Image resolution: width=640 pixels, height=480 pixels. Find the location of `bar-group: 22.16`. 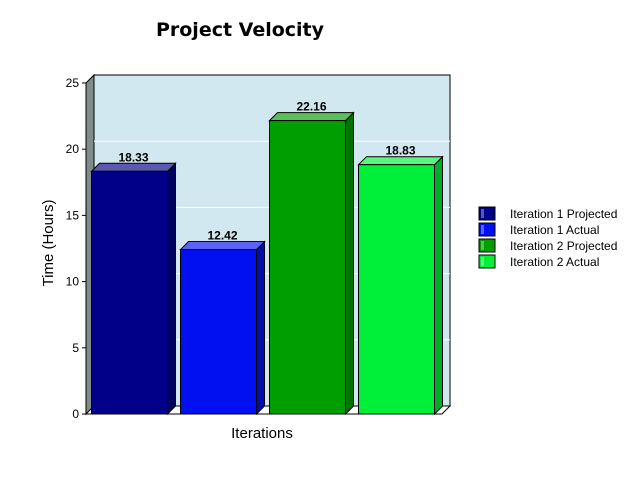

bar-group: 22.16 is located at coordinates (311, 258).